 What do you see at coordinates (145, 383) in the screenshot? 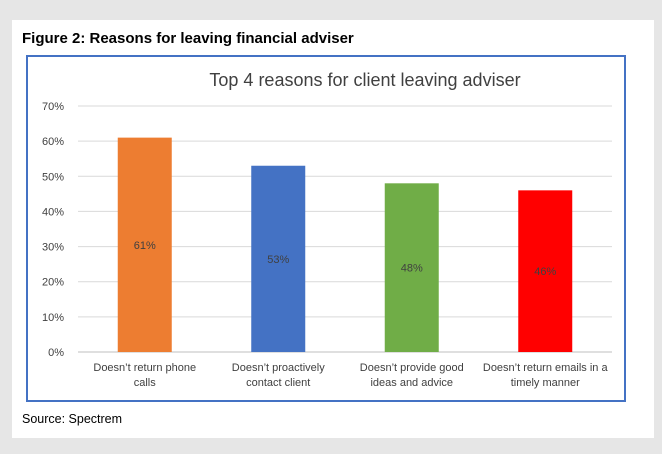
I see `x-category-label: calls` at bounding box center [145, 383].